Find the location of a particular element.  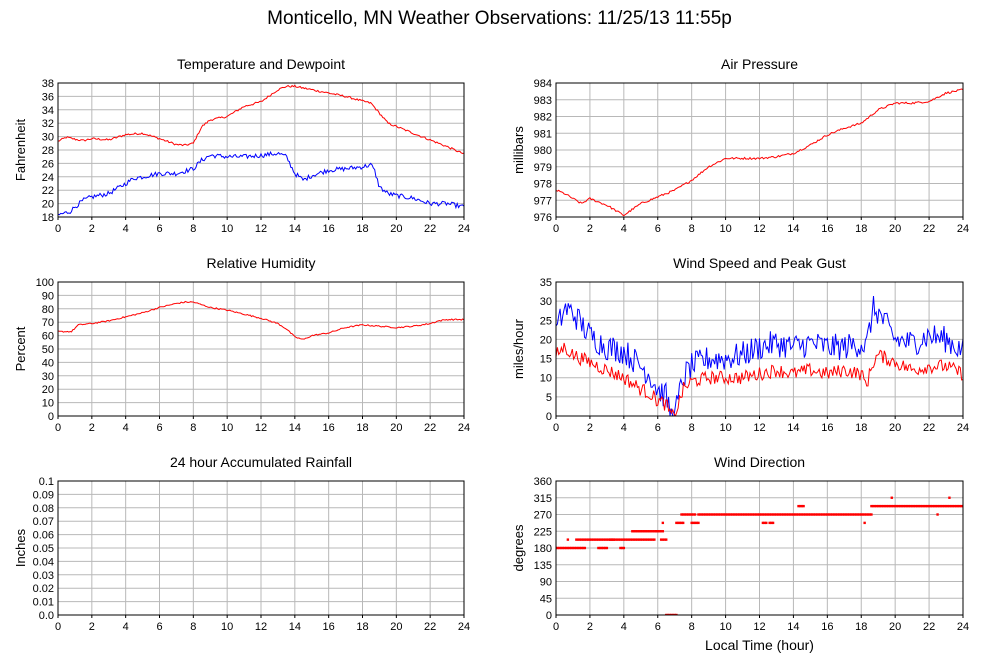

y-tick-label: 135 is located at coordinates (543, 566).